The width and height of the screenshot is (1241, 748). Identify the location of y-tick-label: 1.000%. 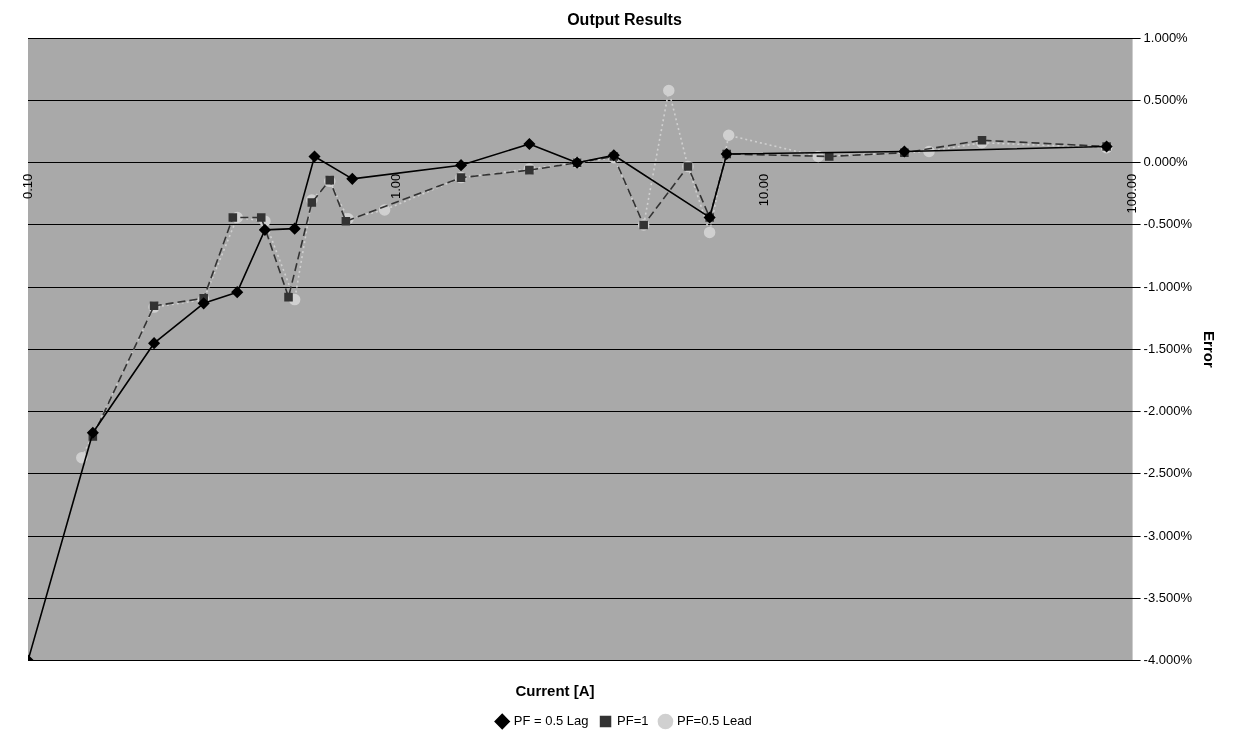
(1166, 37).